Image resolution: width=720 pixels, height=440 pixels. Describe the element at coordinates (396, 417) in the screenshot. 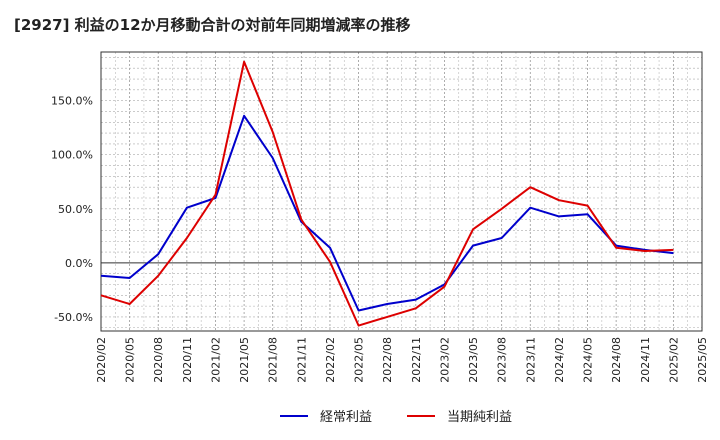

I see `legend-layer: 経常利益 当期純利益` at that location.